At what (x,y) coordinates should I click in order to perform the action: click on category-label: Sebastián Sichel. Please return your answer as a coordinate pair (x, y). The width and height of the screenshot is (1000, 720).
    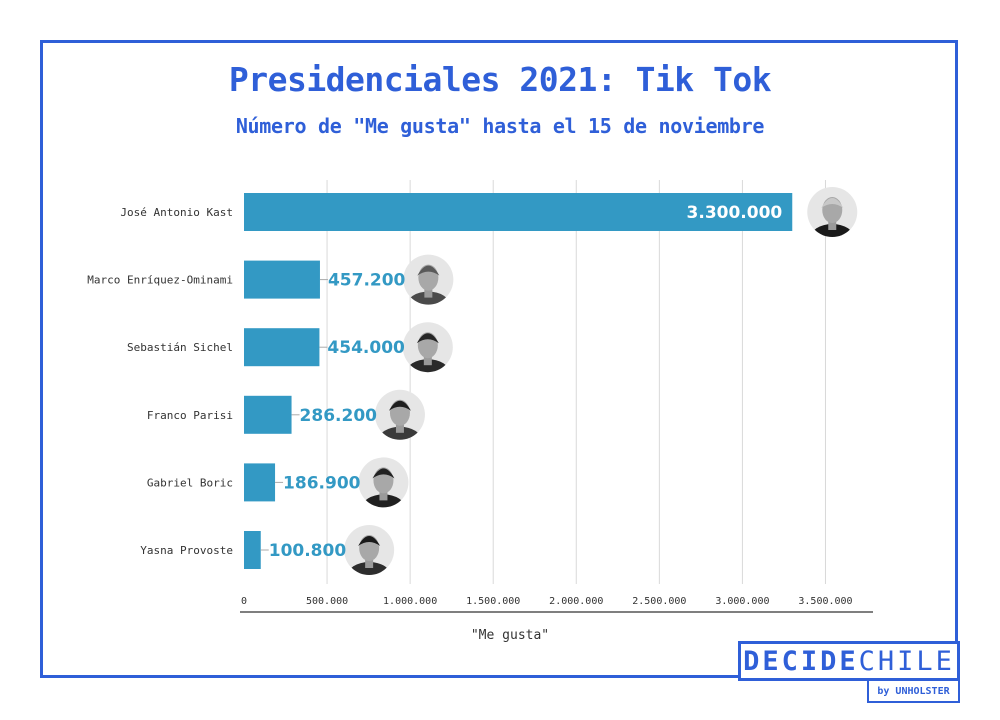
    Looking at the image, I should click on (180, 347).